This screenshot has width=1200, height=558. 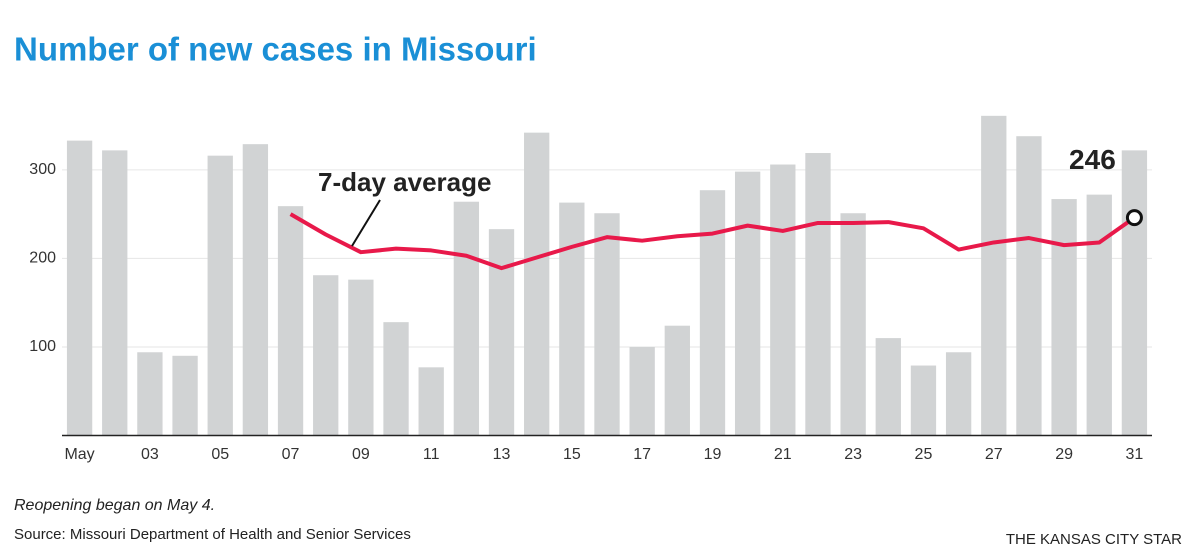 What do you see at coordinates (275, 49) in the screenshot?
I see `chart-title: Number of new cases in Missouri` at bounding box center [275, 49].